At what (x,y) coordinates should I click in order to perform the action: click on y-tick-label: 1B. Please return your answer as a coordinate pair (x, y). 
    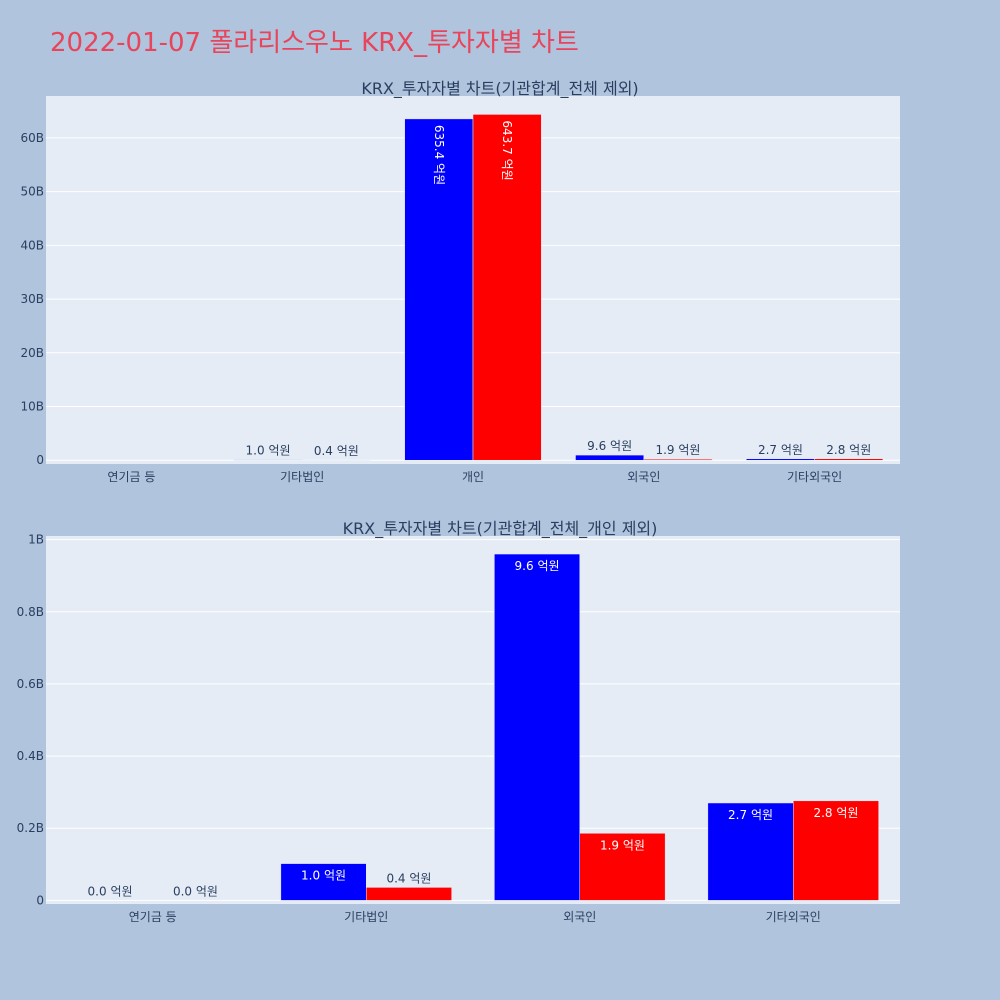
    Looking at the image, I should click on (36, 540).